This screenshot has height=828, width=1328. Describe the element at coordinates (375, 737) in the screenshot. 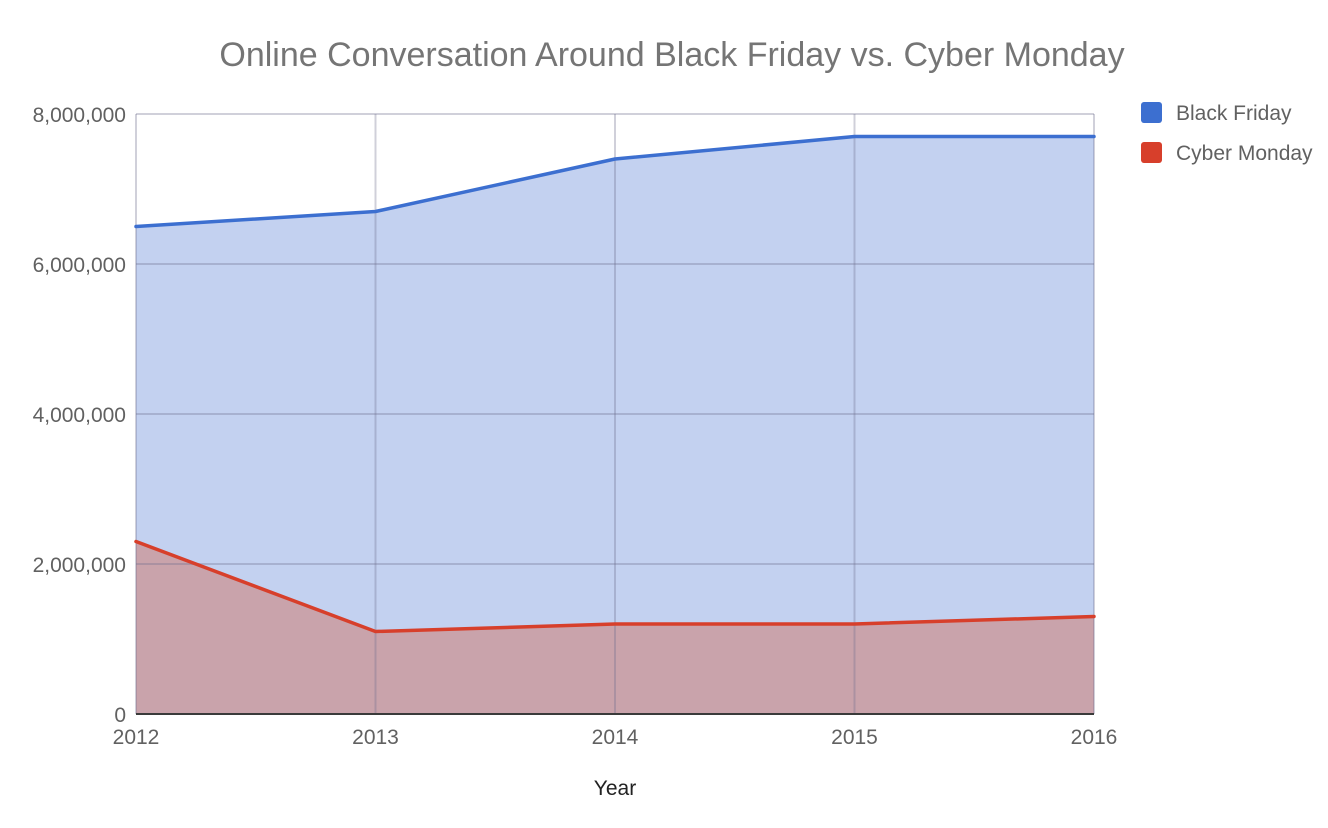

I see `x-tick-label: 2013` at that location.